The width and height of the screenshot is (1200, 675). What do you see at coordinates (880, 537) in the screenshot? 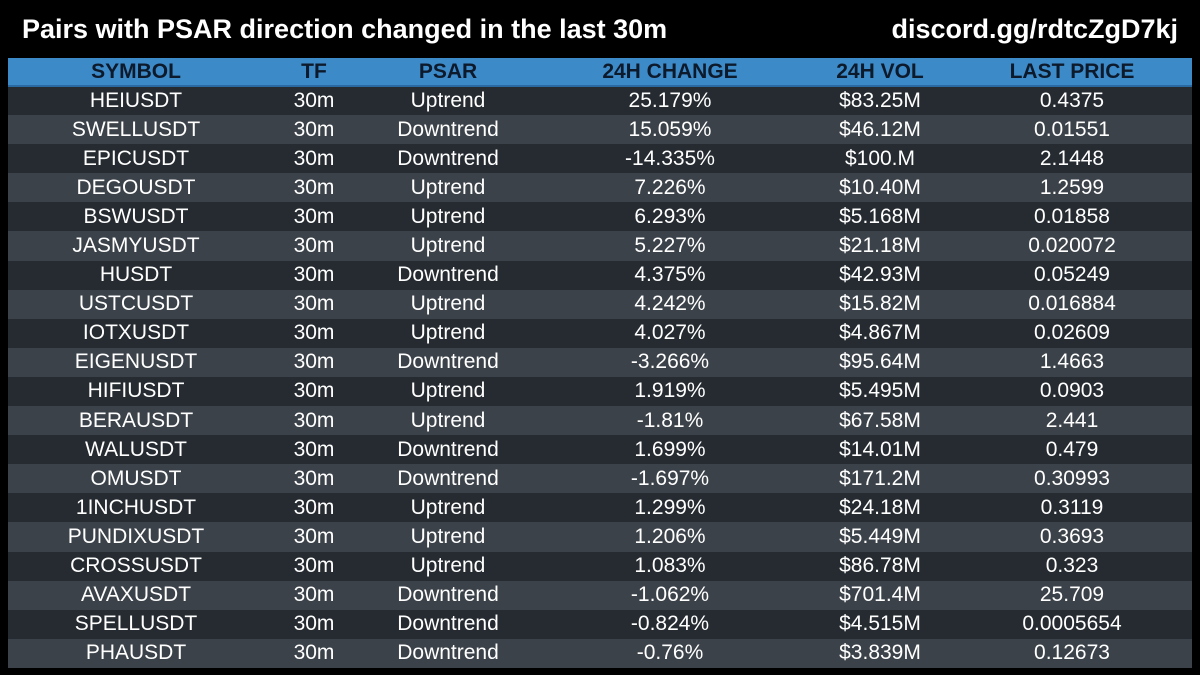
I see `volume-cell: $5.449M` at bounding box center [880, 537].